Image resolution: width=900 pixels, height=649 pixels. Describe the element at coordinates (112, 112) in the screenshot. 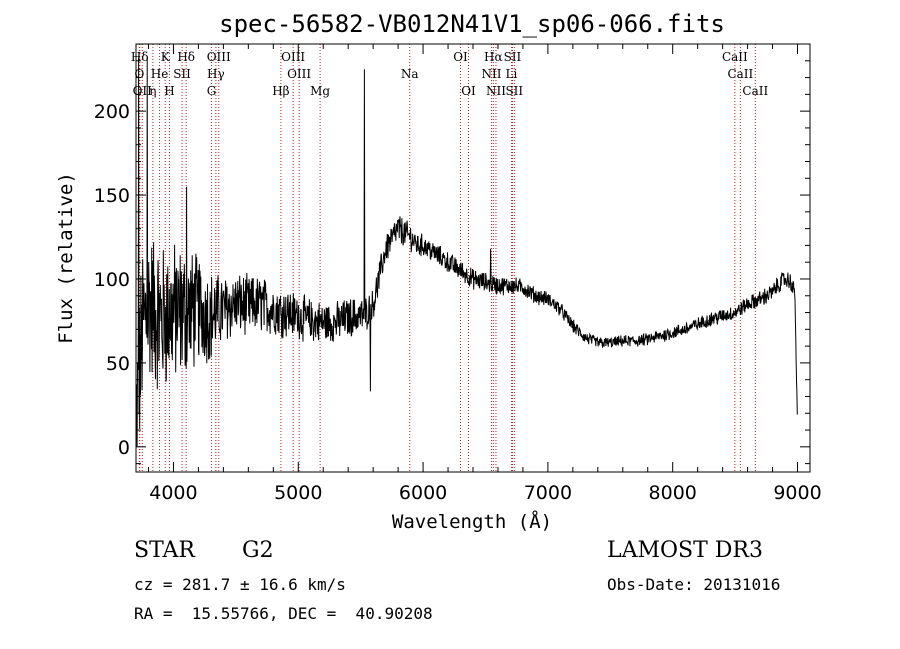

I see `y-tick-label: 200` at that location.